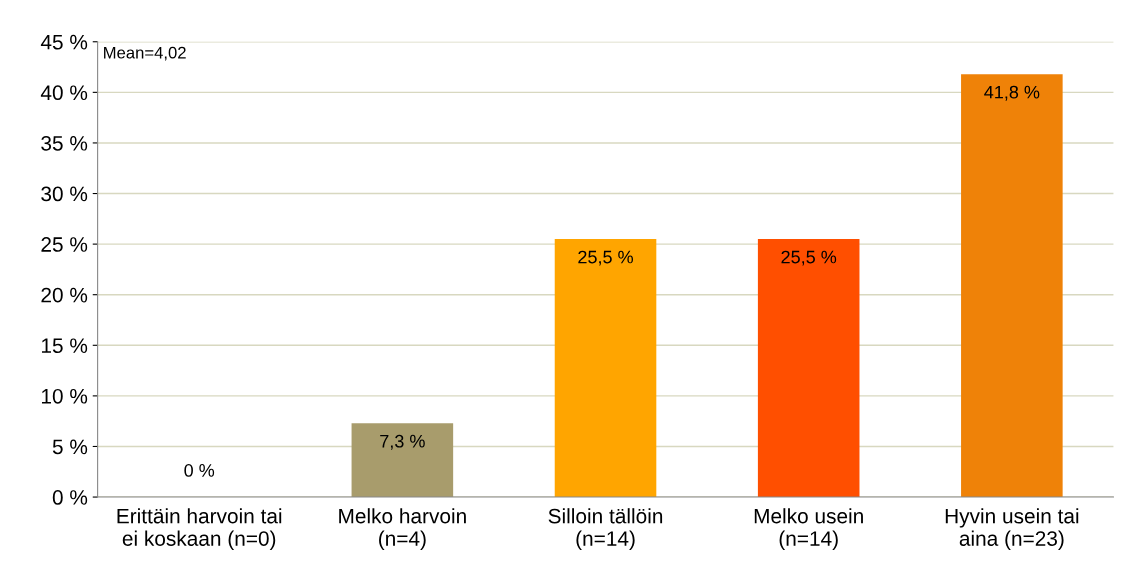 Image resolution: width=1135 pixels, height=580 pixels. What do you see at coordinates (64, 194) in the screenshot?
I see `y-tick-label: 30 %` at bounding box center [64, 194].